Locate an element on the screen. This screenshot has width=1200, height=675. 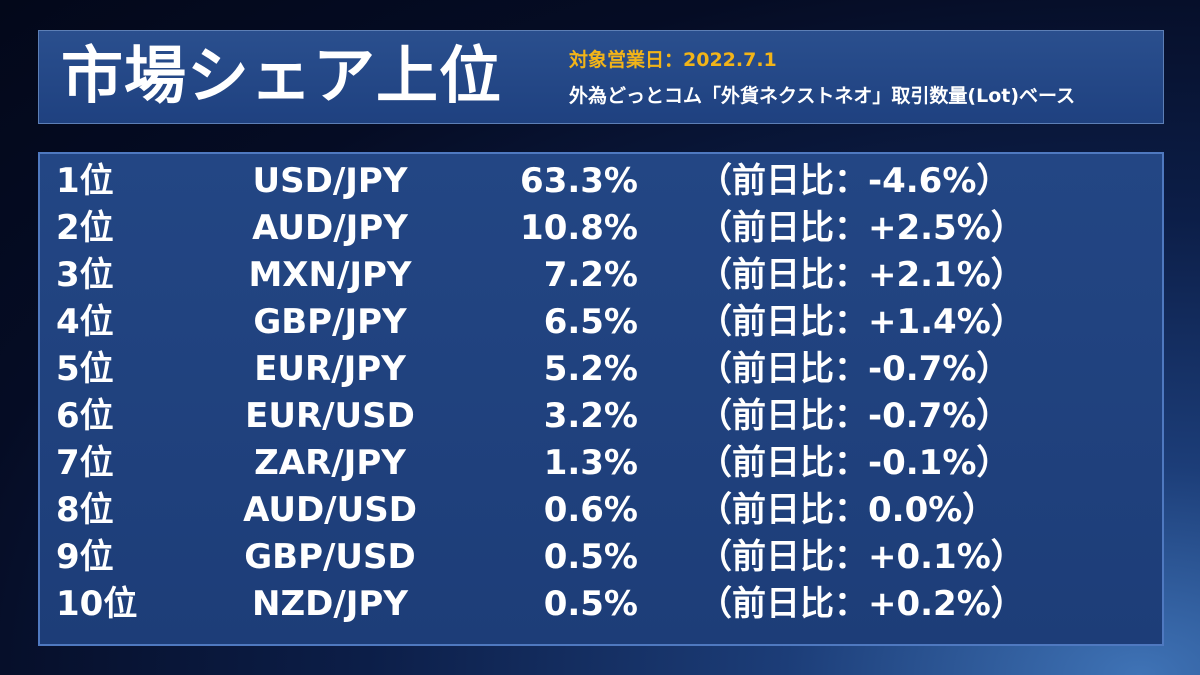
day-change-cell: （前日比：+2.5%） is located at coordinates (861, 228).